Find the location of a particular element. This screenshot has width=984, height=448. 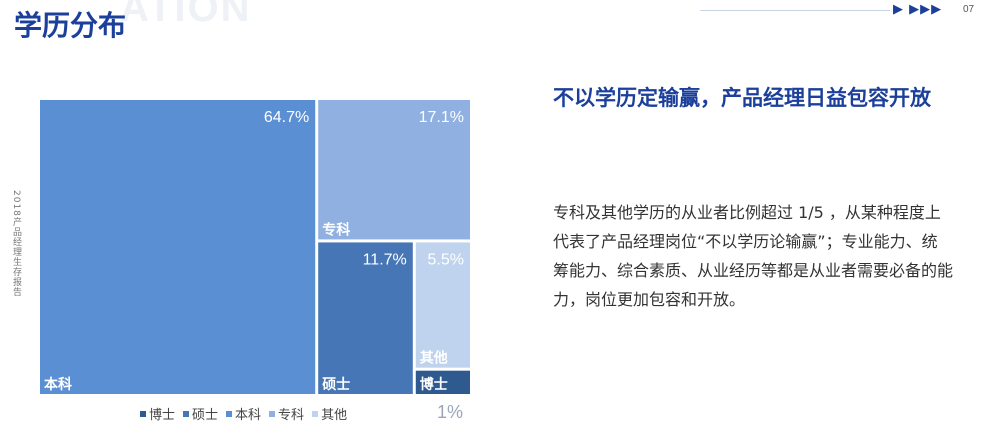

treemap-category-label: 博士 is located at coordinates (434, 384).